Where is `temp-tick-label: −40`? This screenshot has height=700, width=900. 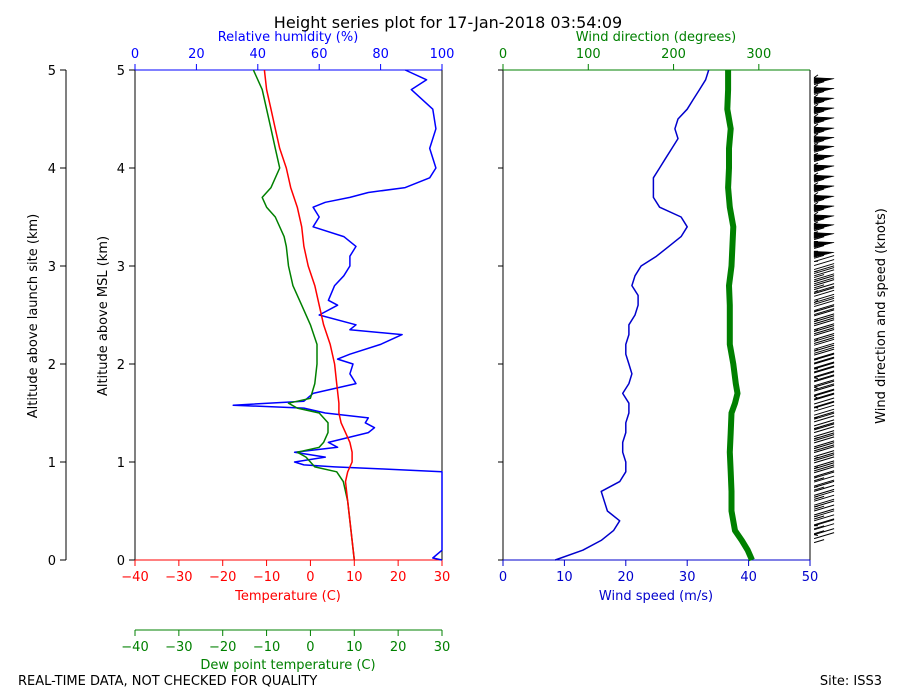 temp-tick-label: −40 is located at coordinates (134, 577).